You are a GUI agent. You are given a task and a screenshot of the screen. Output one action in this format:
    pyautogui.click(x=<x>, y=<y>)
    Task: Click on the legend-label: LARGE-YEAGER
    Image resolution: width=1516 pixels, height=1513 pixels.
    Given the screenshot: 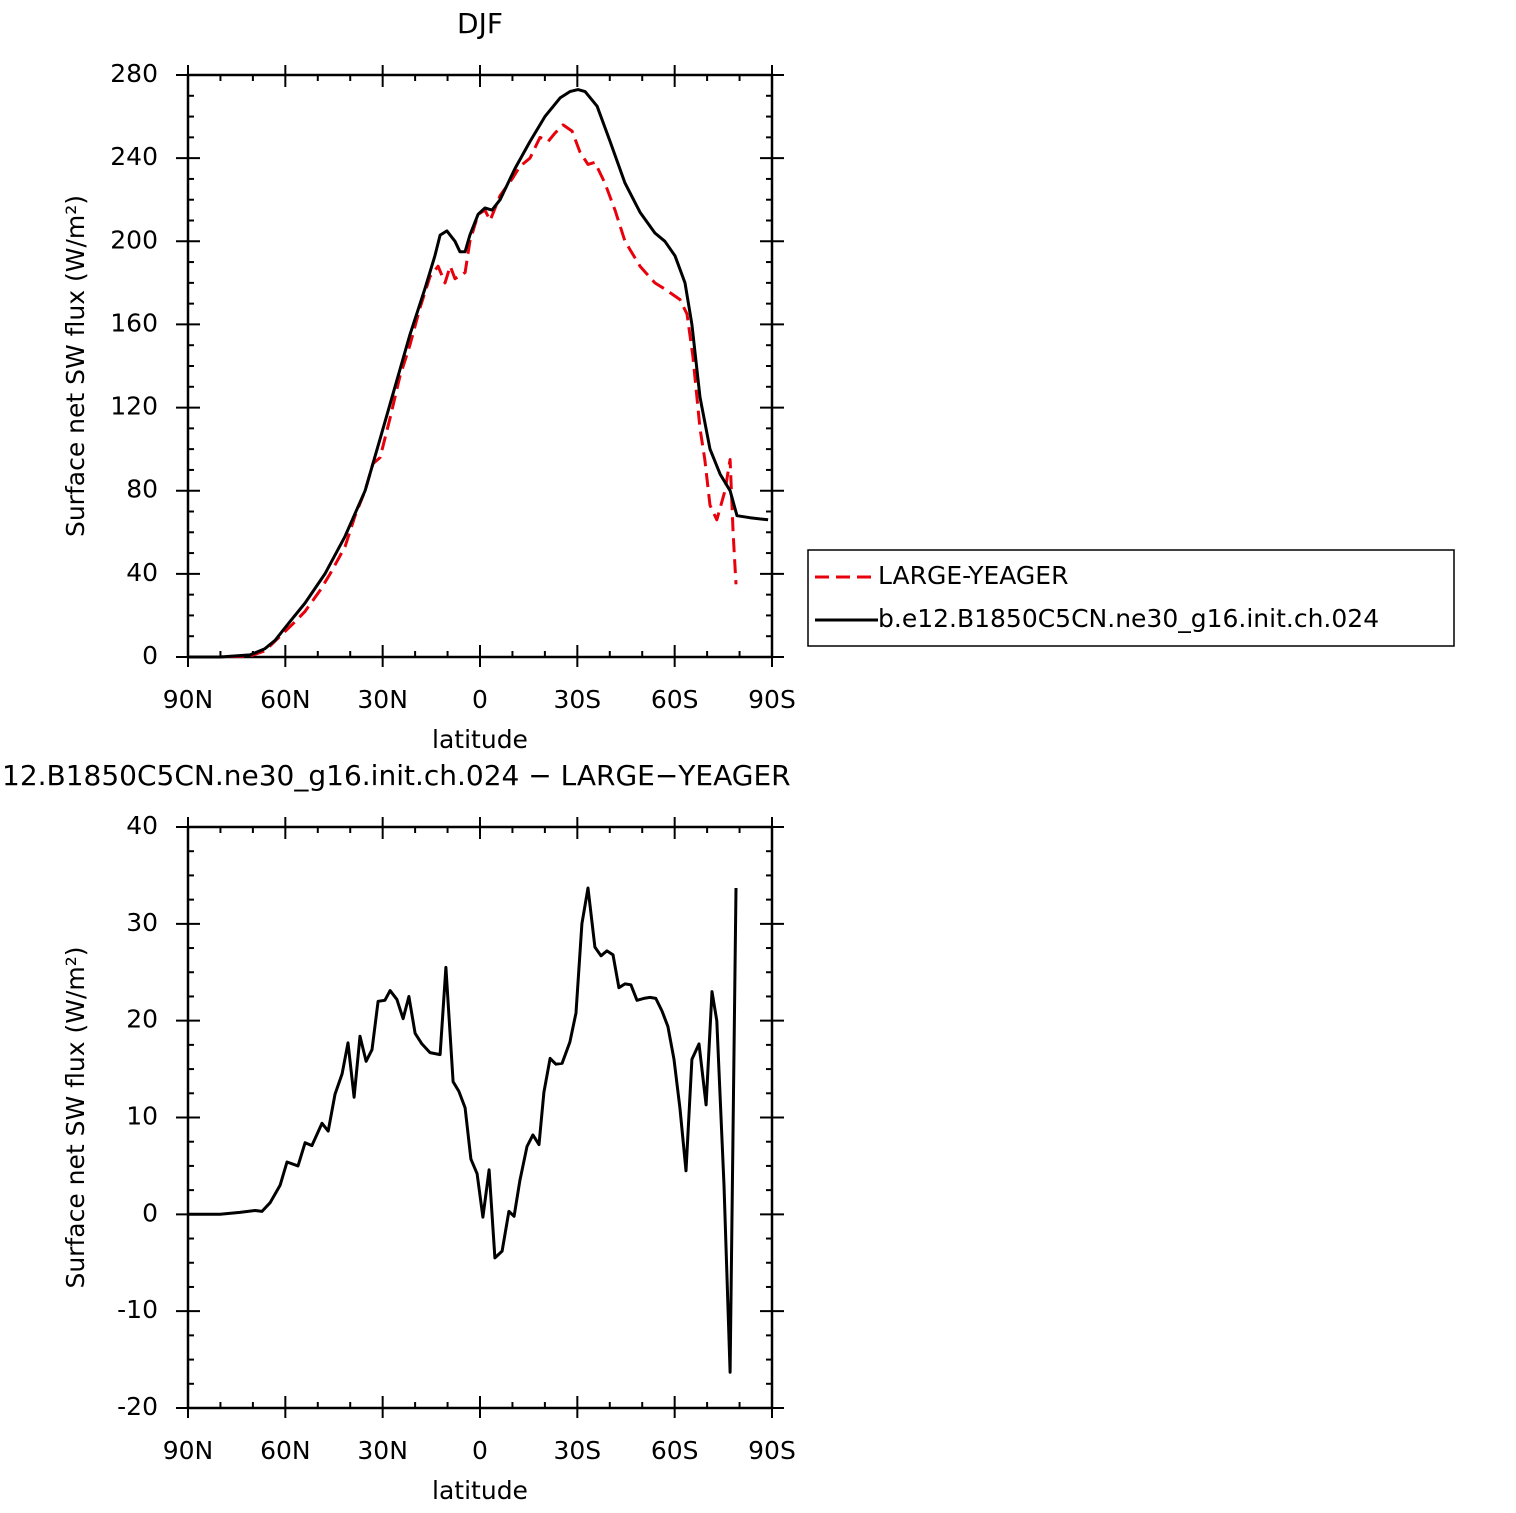 What is the action you would take?
    pyautogui.click(x=973, y=575)
    